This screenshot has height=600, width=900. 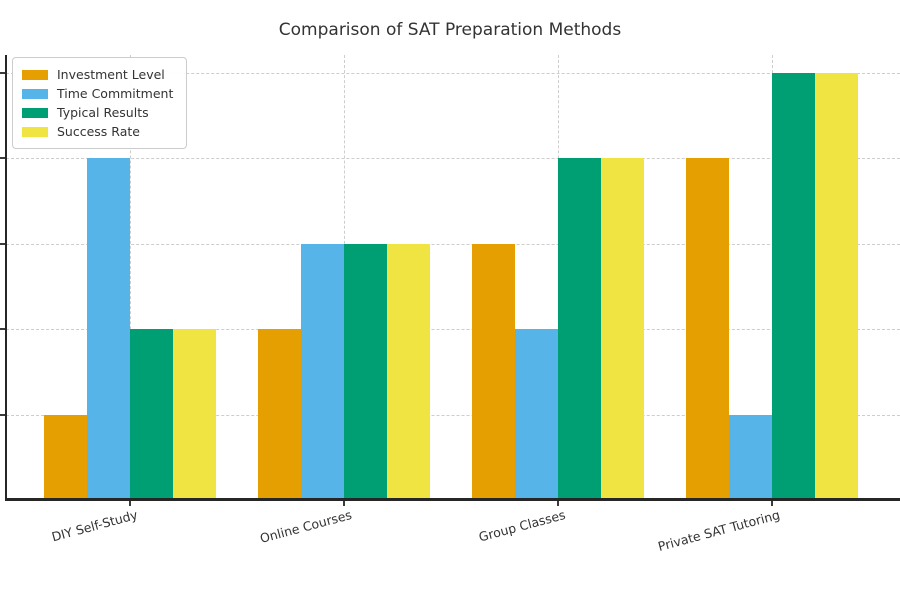 What do you see at coordinates (365, 371) in the screenshot?
I see `bar-typical-results-online-courses` at bounding box center [365, 371].